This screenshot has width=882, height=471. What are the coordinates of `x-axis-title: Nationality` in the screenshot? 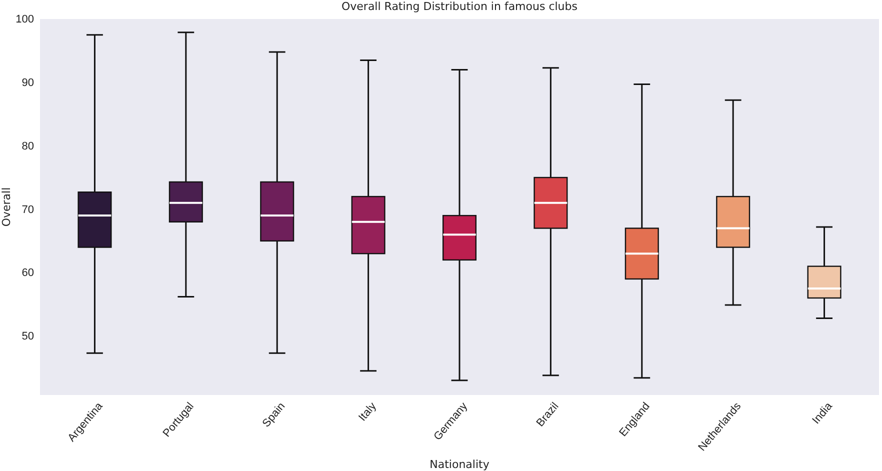 It's located at (460, 464).